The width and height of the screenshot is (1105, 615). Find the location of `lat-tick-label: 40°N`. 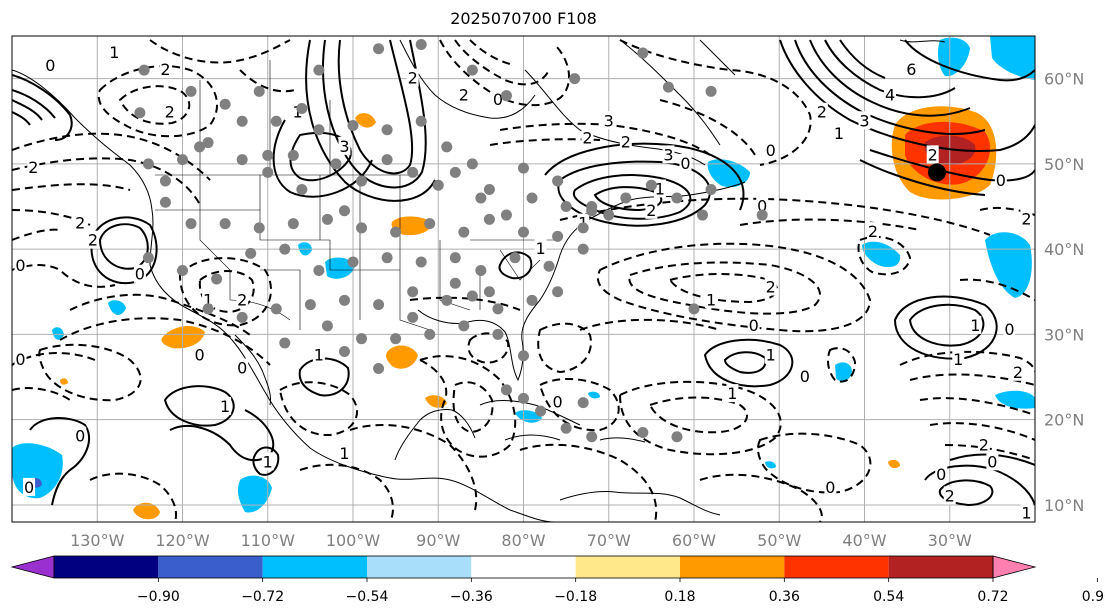

lat-tick-label: 40°N is located at coordinates (1064, 249).